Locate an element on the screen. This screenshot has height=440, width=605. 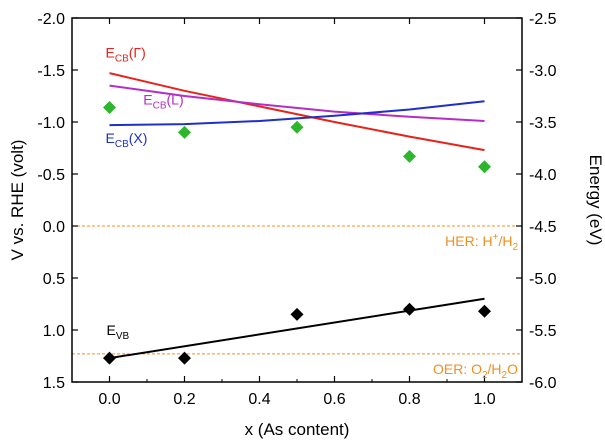
reference-label-part: HER: H is located at coordinates (468, 241).